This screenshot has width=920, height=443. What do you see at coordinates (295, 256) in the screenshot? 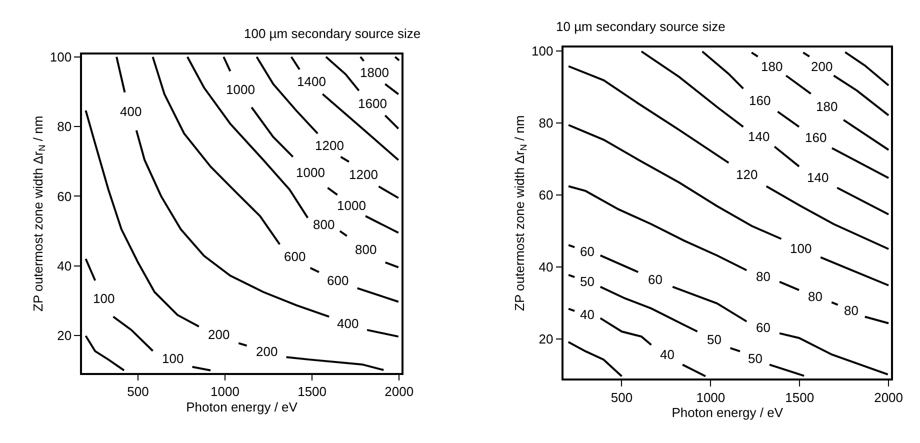
I see `series-label: 600` at bounding box center [295, 256].